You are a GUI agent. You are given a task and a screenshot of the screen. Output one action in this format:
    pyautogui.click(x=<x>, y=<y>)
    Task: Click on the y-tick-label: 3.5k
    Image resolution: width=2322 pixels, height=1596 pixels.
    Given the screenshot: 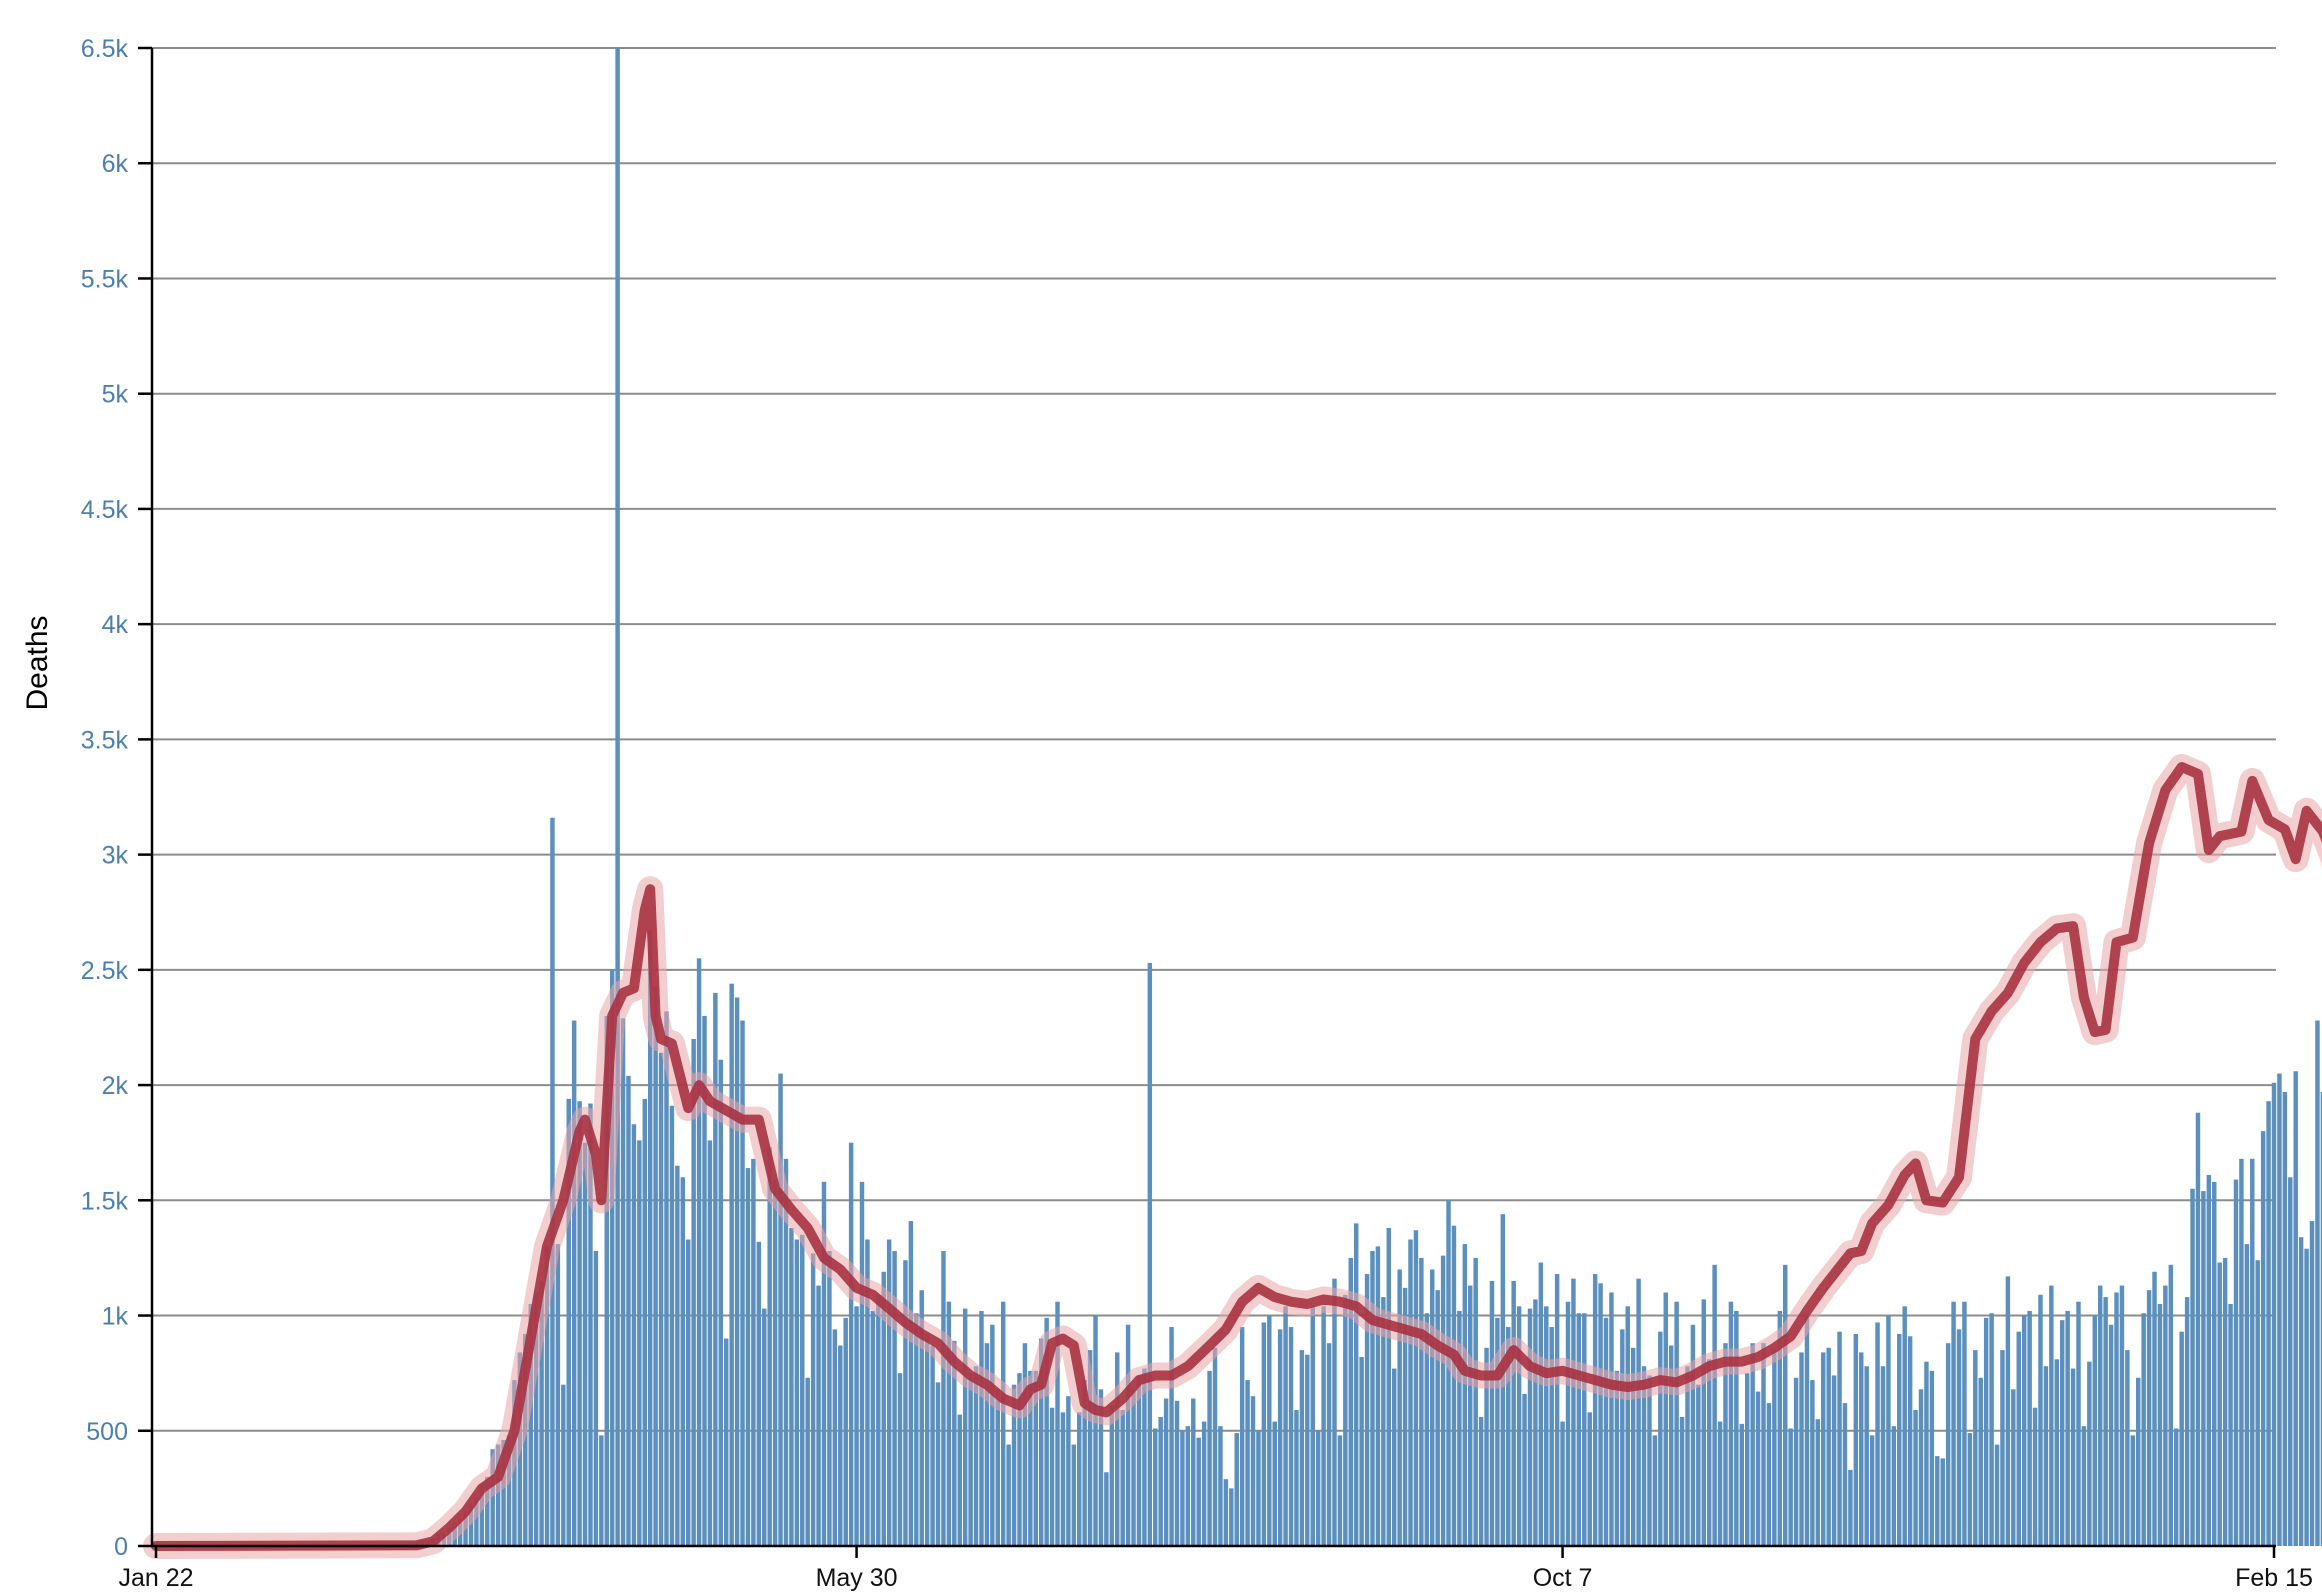 What is the action you would take?
    pyautogui.click(x=105, y=740)
    